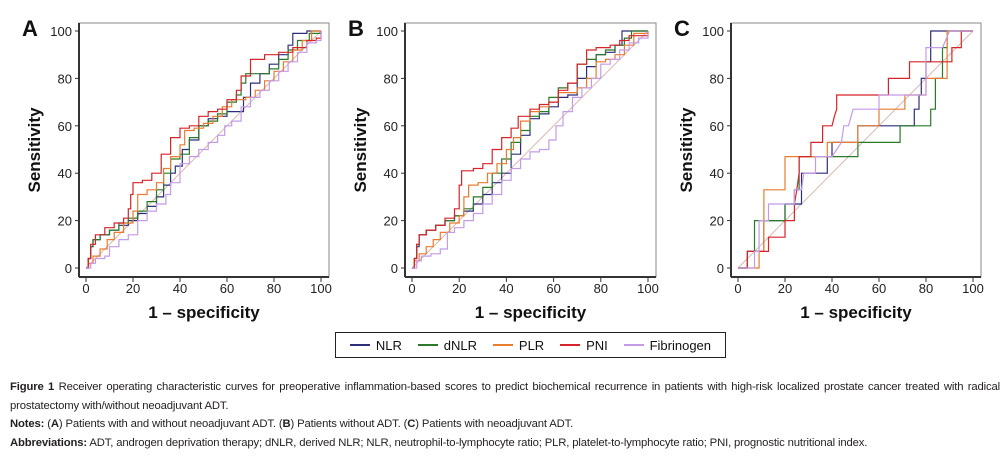  I want to click on legend-swatch-plr, so click(502, 345).